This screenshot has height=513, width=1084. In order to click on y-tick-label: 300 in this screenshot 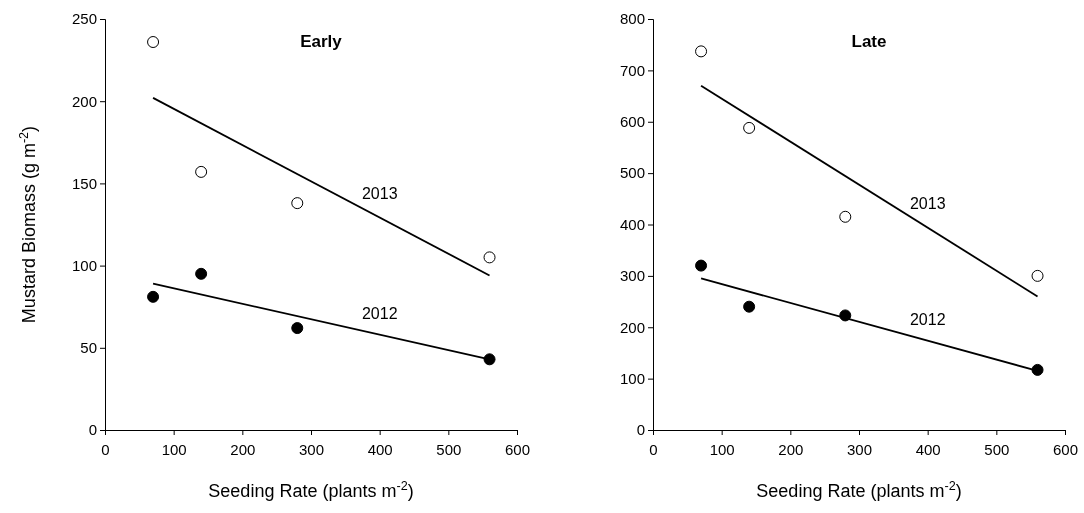, I will do `click(632, 276)`.